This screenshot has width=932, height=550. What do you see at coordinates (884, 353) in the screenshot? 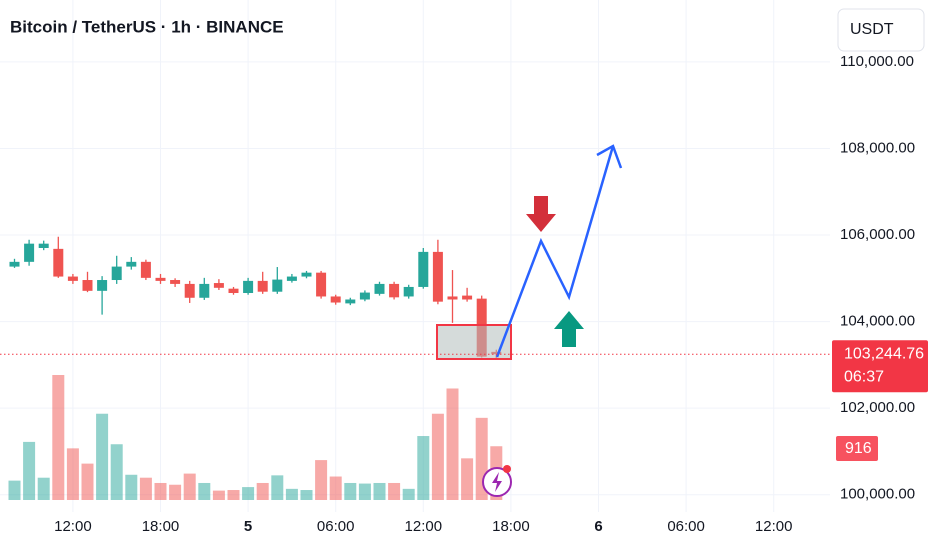
I see `last-price-label: 103,244.76` at bounding box center [884, 353].